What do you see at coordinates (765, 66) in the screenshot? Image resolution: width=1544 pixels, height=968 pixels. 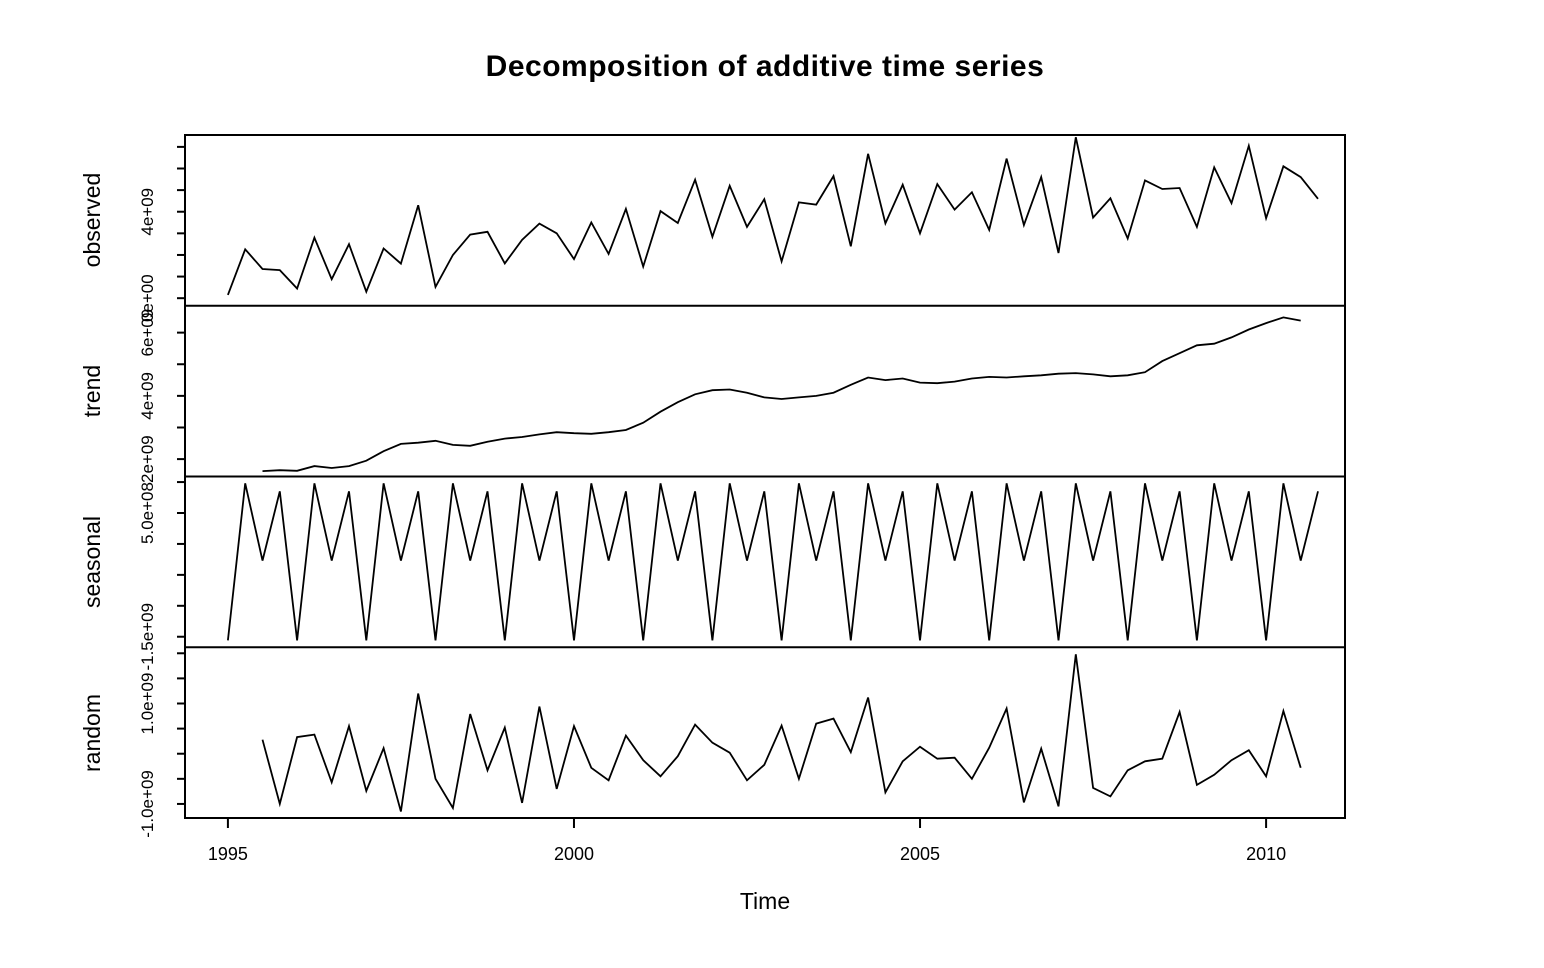 I see `chart-title: Decomposition of additive time series` at bounding box center [765, 66].